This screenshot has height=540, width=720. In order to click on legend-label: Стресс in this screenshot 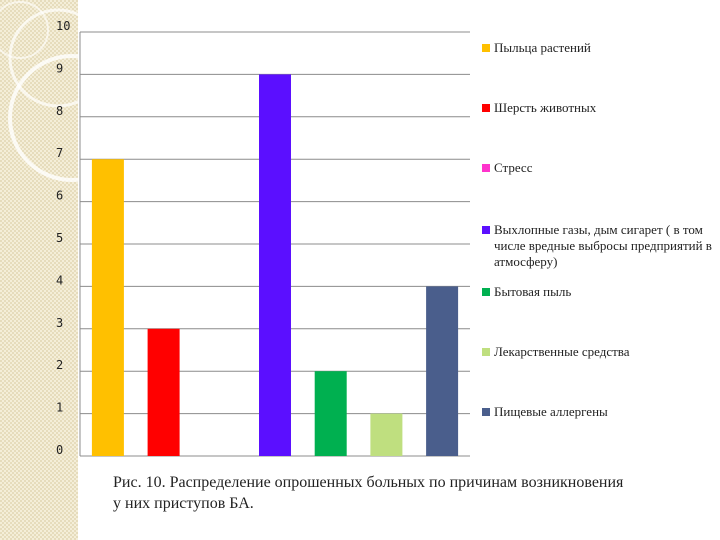, I will do `click(513, 167)`.